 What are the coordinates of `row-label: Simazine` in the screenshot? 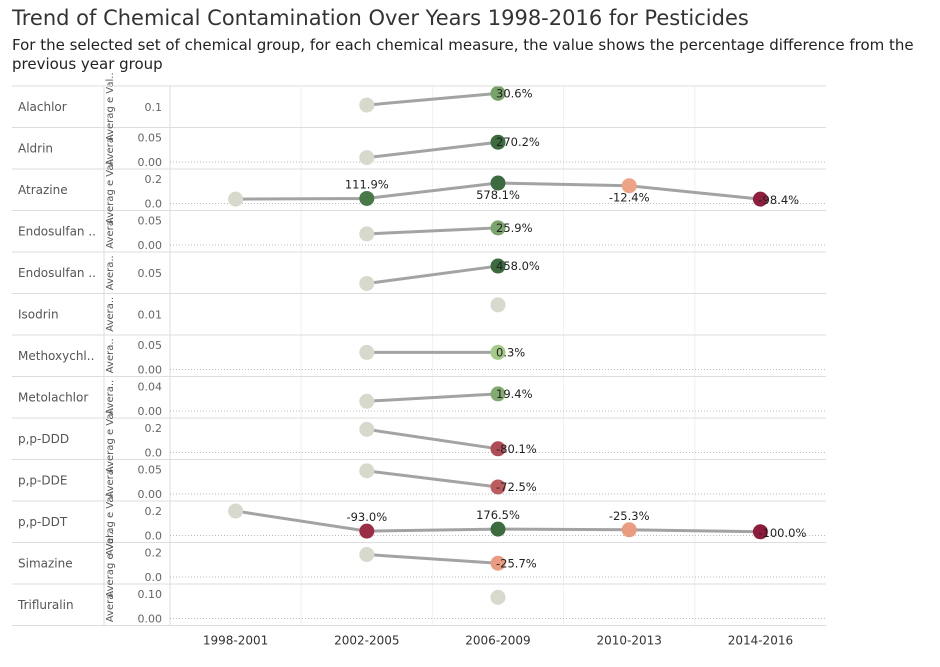 It's located at (45, 563).